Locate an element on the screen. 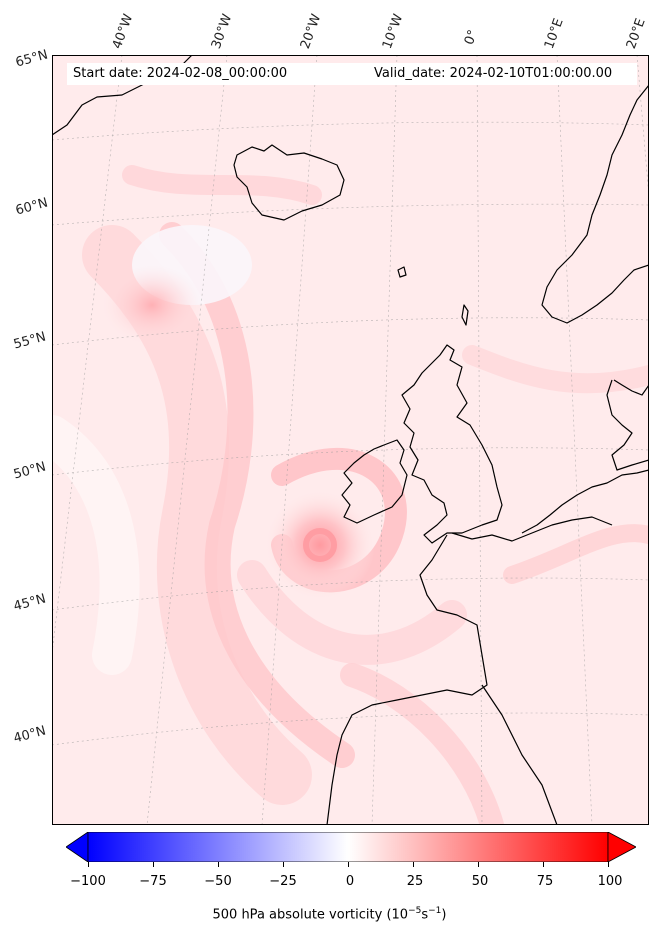  coastline-iceland is located at coordinates (289, 182).